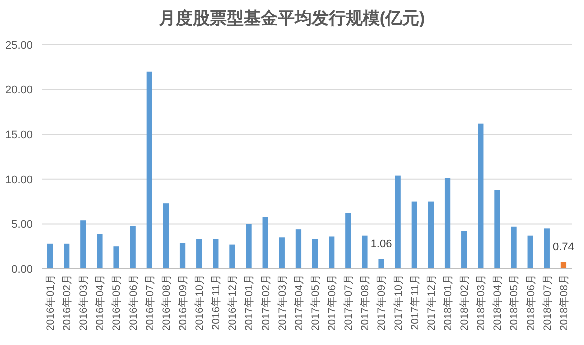 The width and height of the screenshot is (584, 345). Describe the element at coordinates (299, 303) in the screenshot. I see `x-tick-label: 2017年04月` at that location.